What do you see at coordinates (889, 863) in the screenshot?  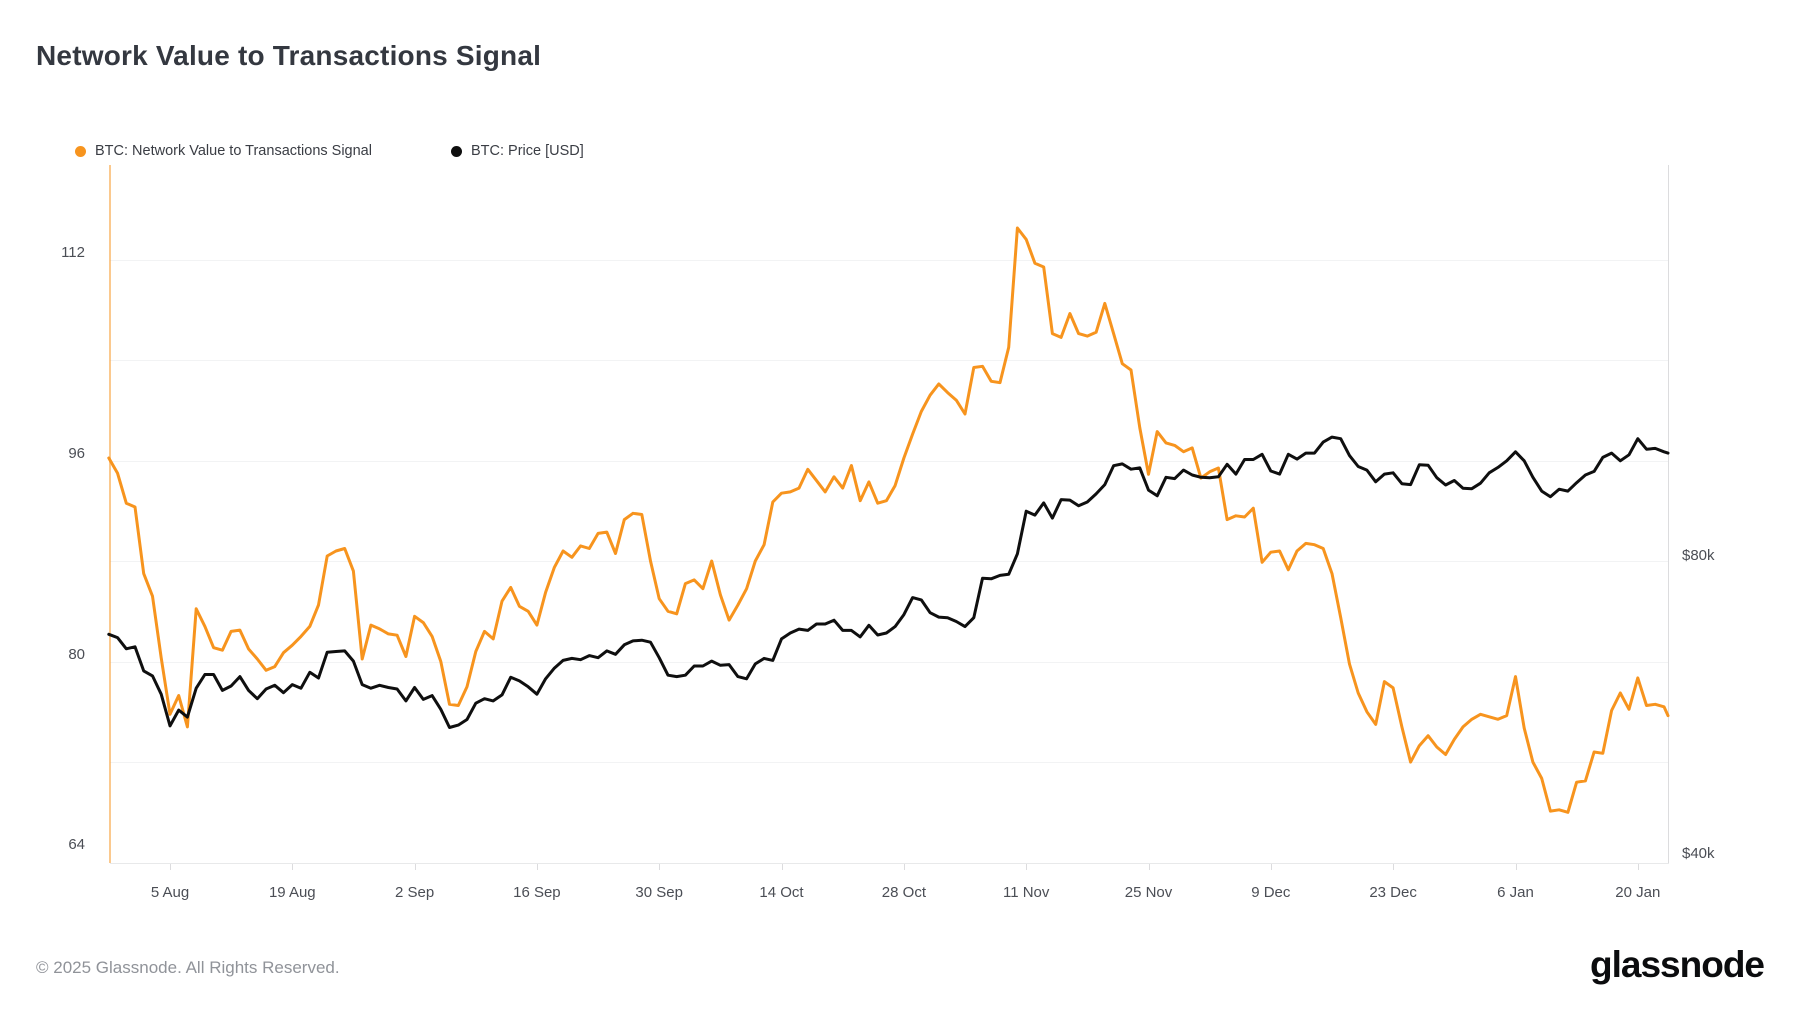 I see `x-axis-line` at bounding box center [889, 863].